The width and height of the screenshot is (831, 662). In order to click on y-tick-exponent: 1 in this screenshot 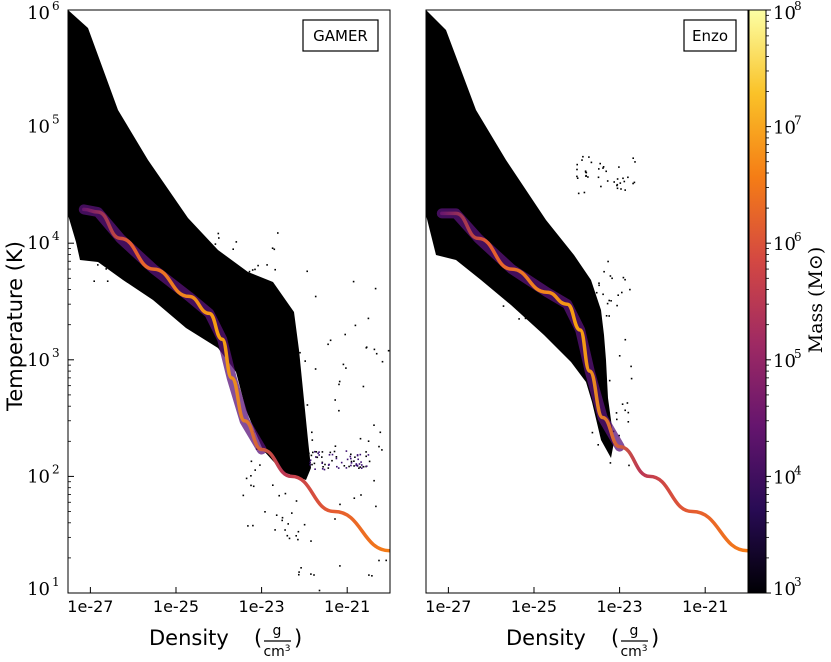, I will do `click(56, 582)`.